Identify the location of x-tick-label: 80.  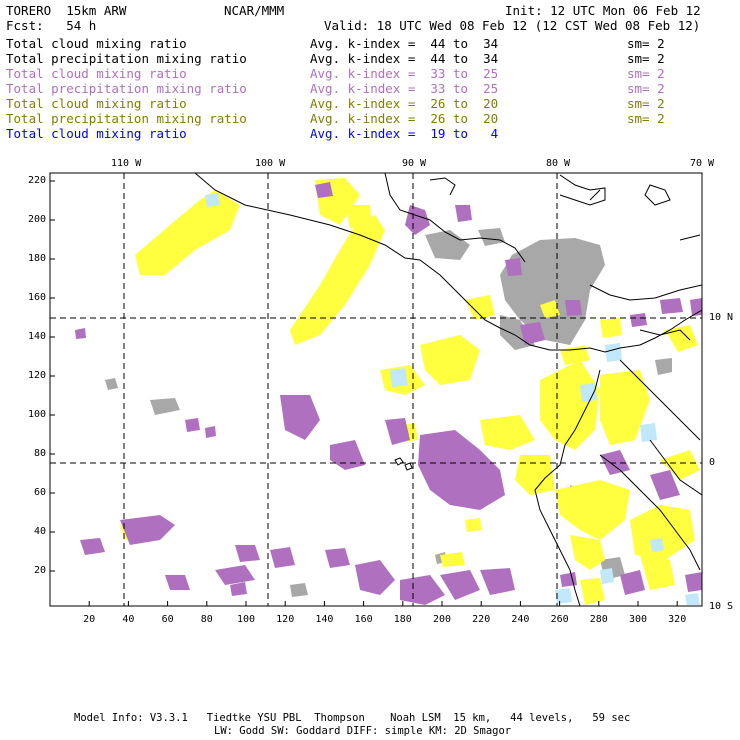
(206, 619).